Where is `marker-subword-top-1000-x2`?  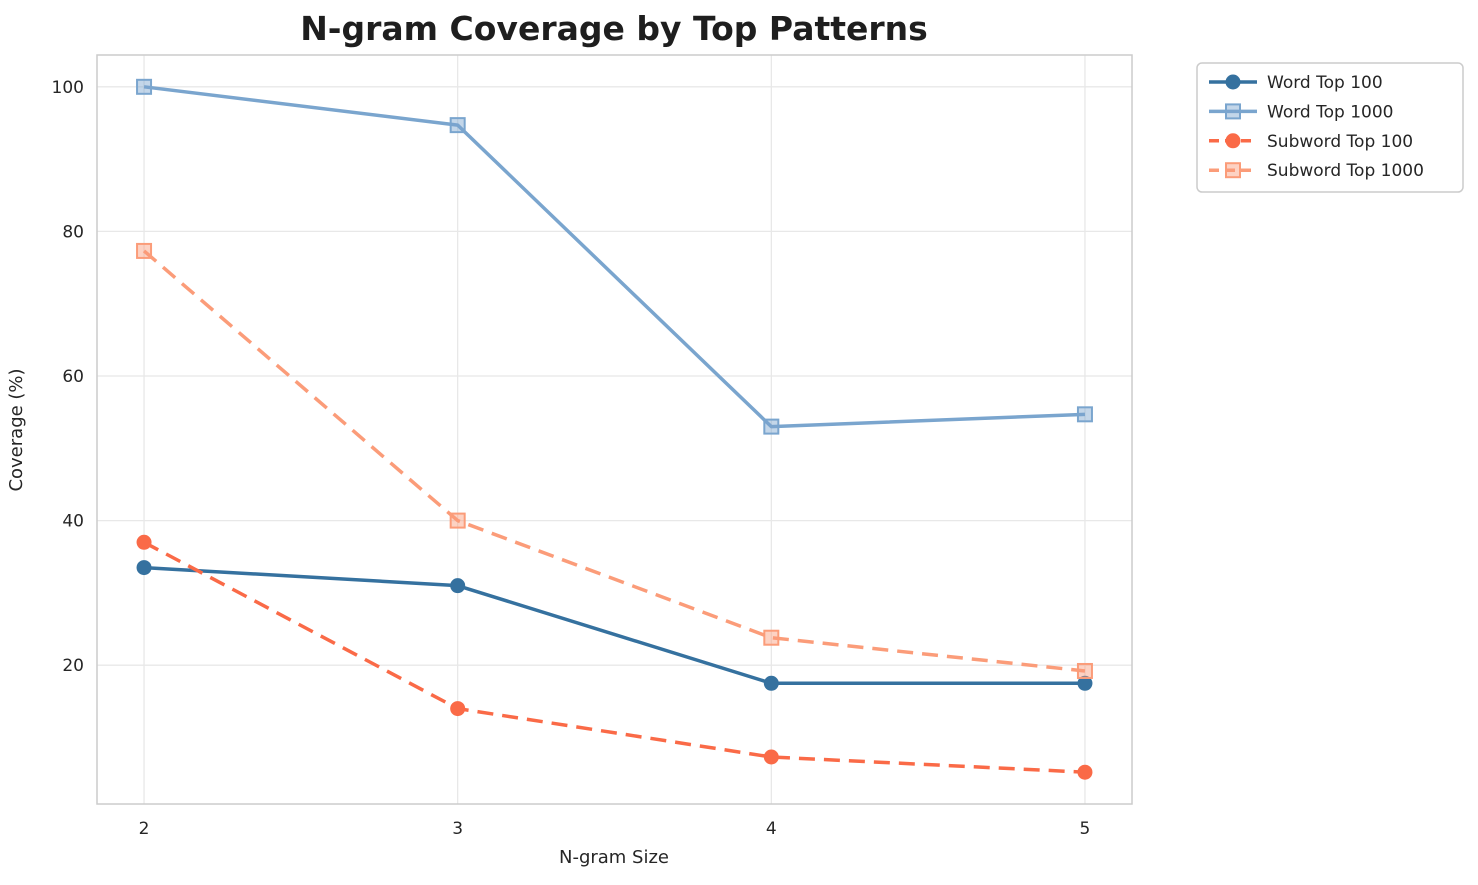
marker-subword-top-1000-x2 is located at coordinates (144, 250).